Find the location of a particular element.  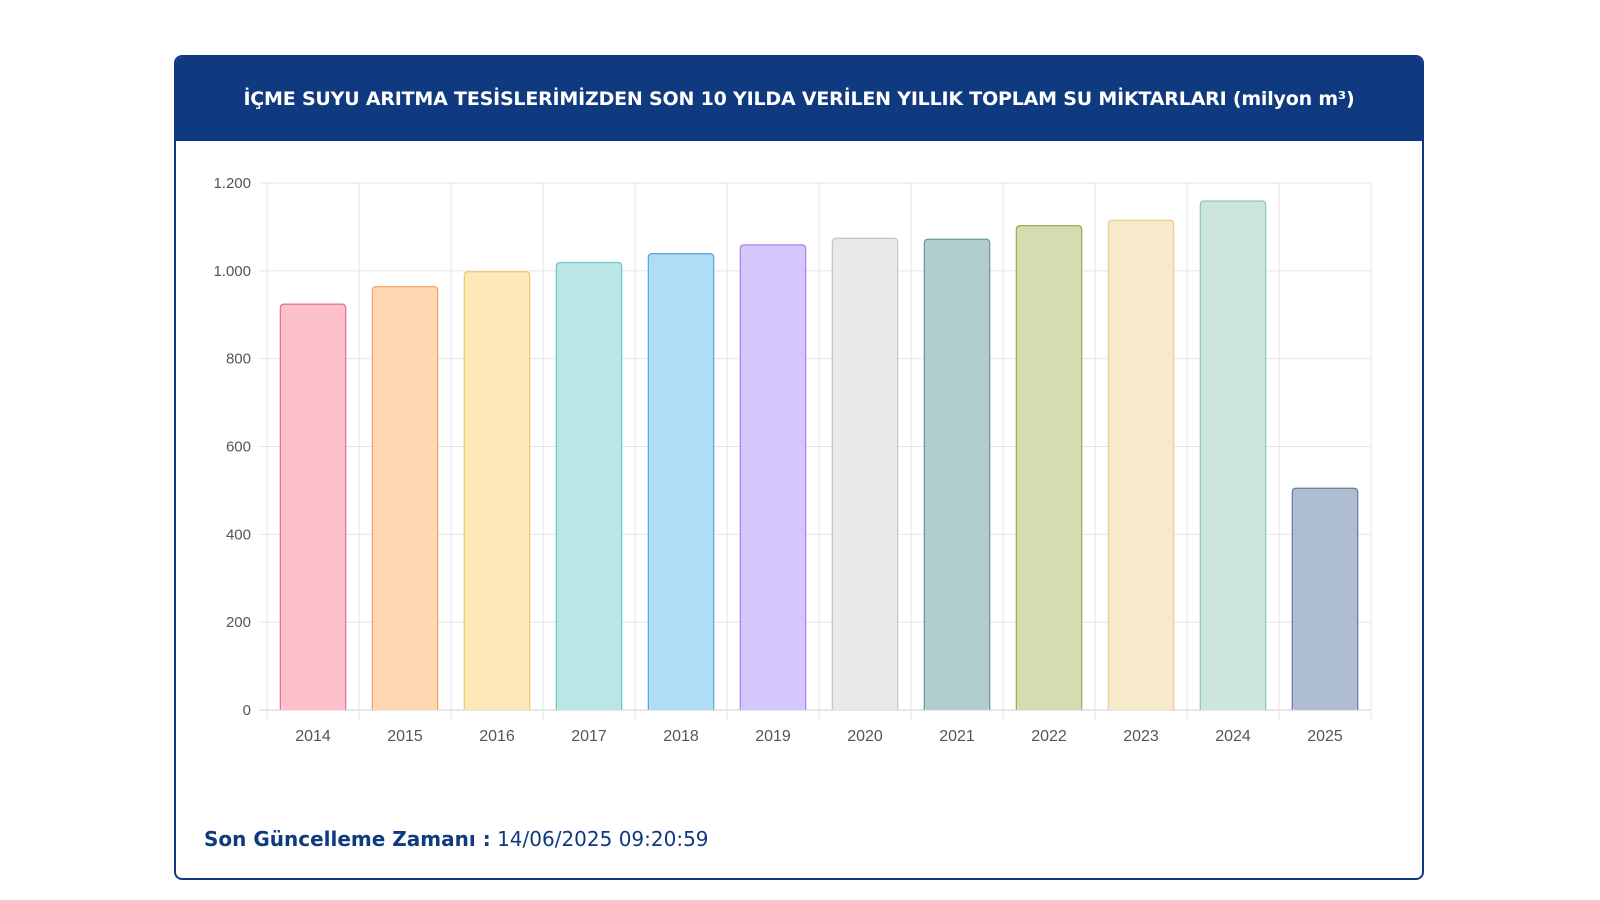

bar-2023 is located at coordinates (1141, 465).